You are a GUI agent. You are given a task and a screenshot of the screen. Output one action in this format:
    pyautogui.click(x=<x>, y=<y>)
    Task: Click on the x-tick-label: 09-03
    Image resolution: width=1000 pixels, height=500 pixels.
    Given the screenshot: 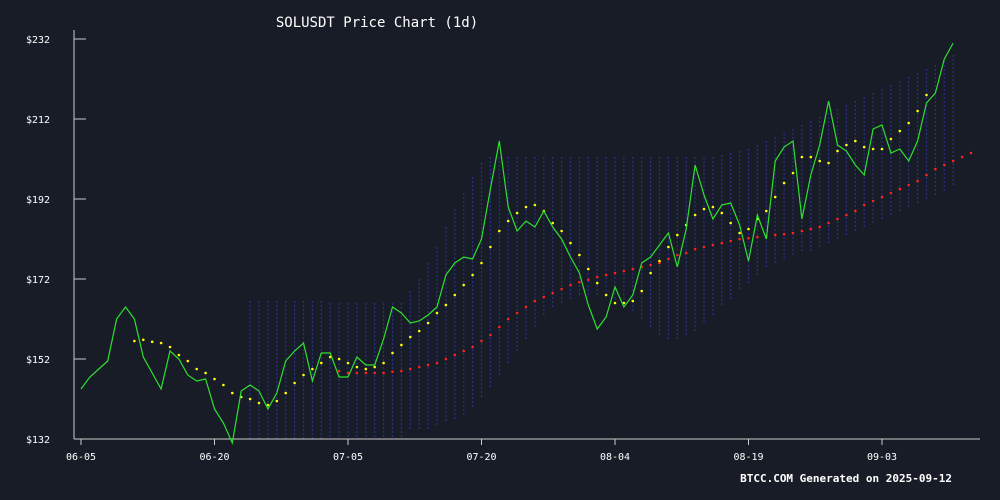 What is the action you would take?
    pyautogui.click(x=882, y=457)
    